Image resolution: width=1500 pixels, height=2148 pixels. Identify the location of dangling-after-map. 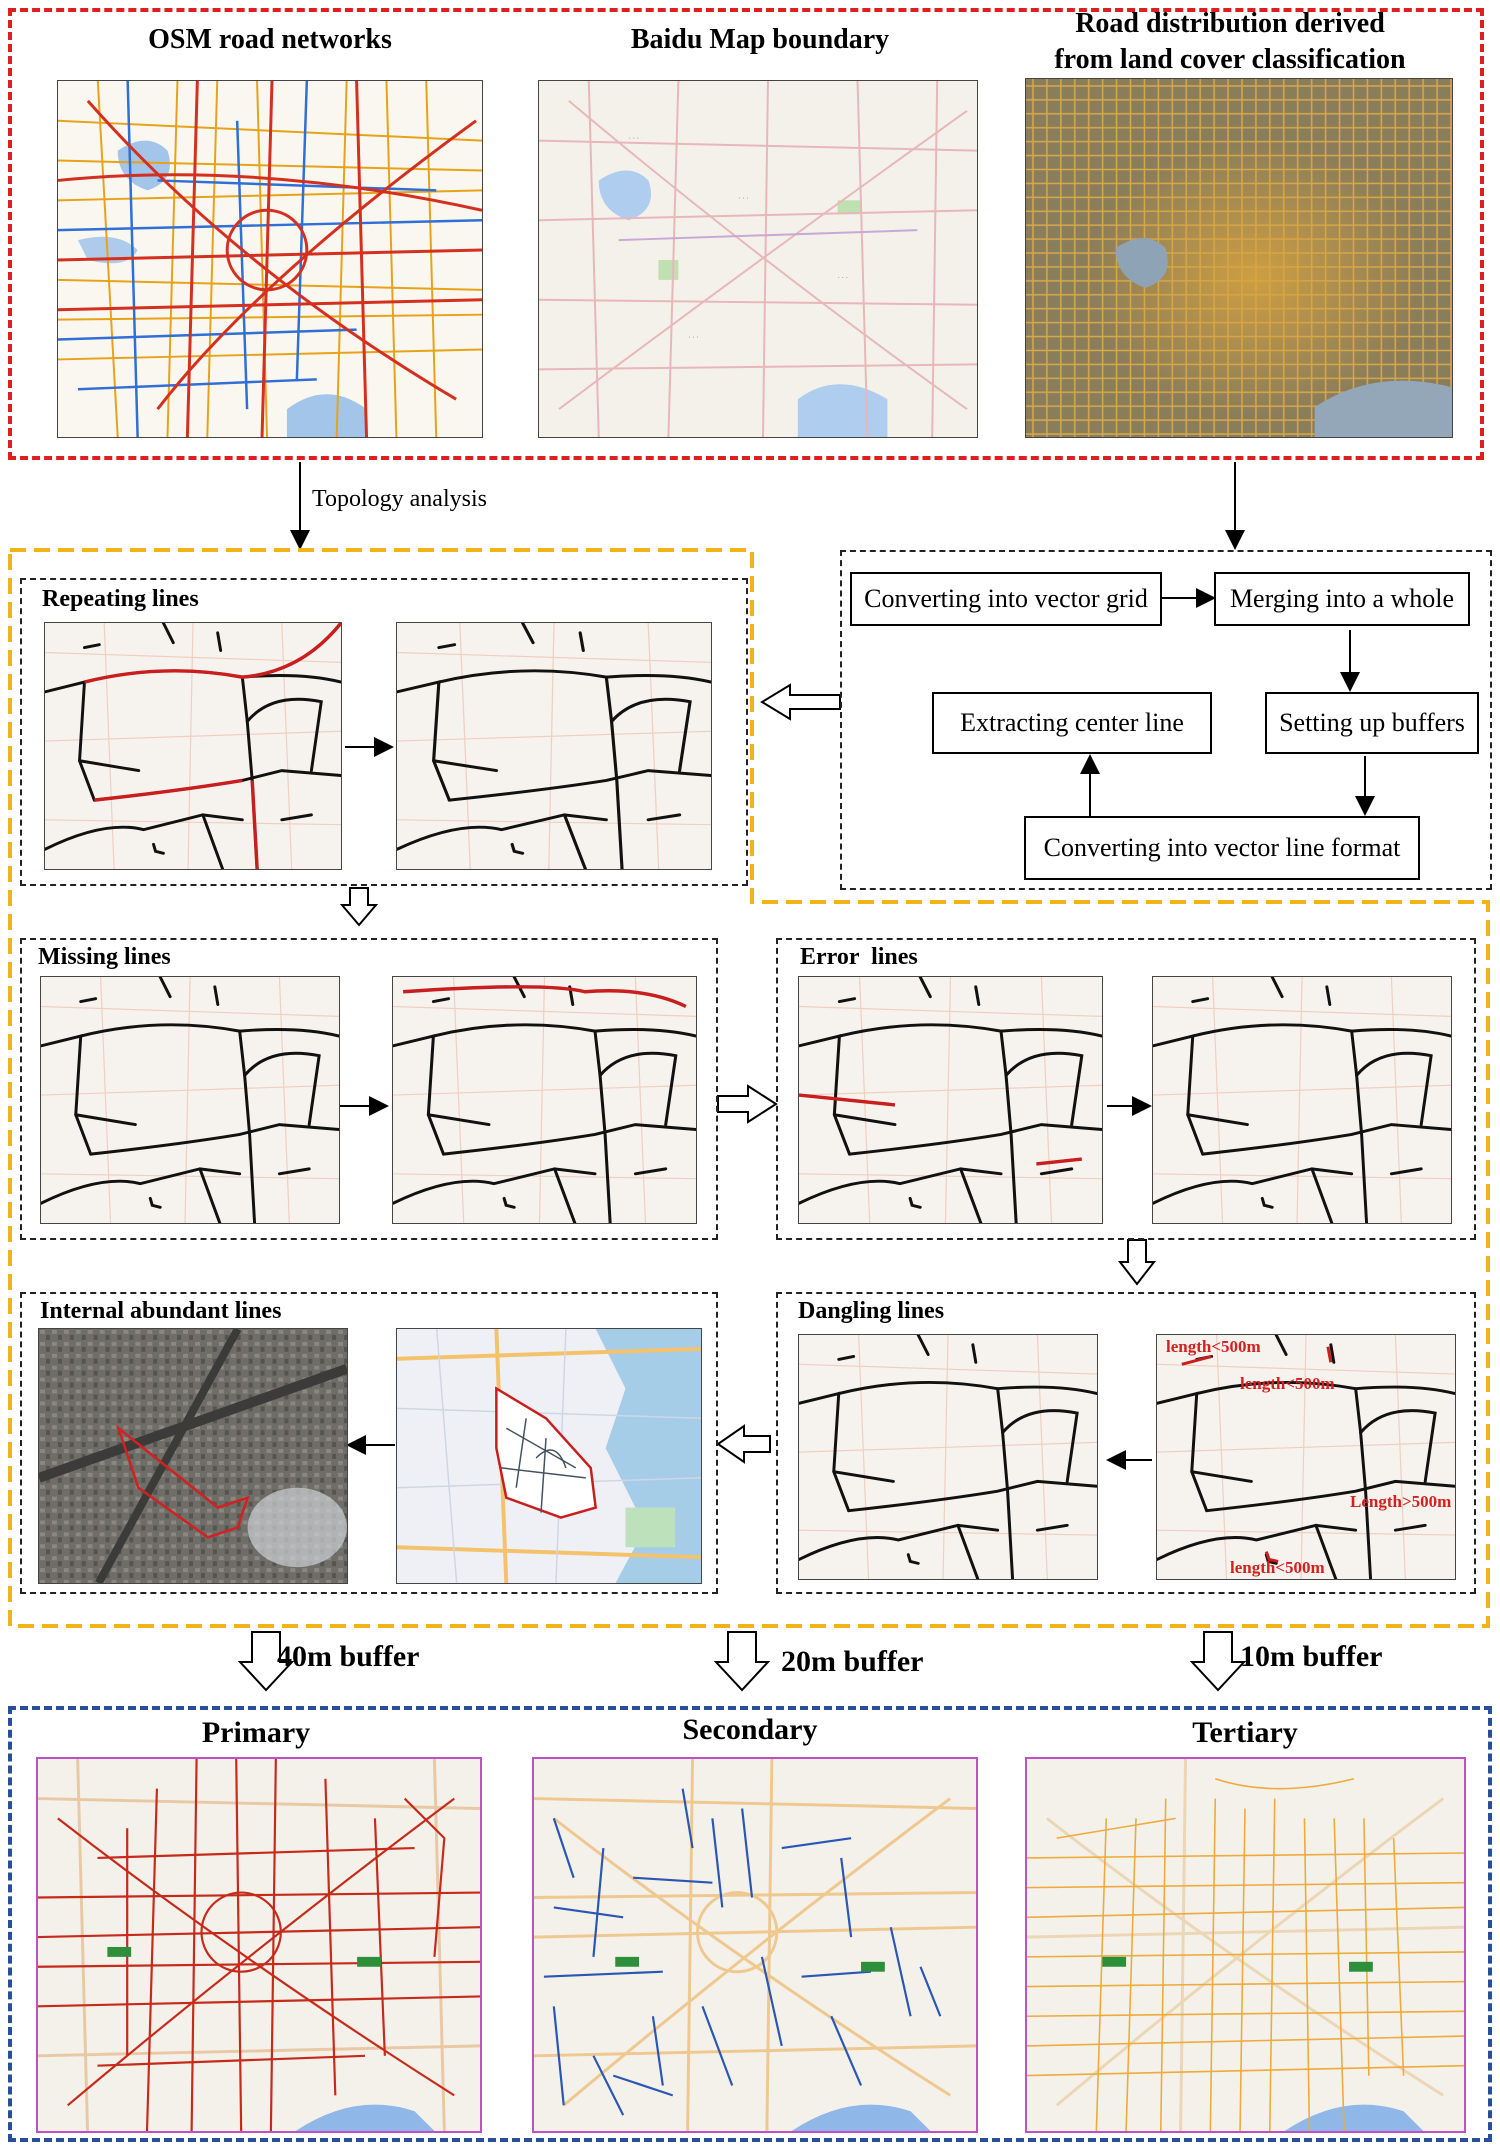
(1306, 1457).